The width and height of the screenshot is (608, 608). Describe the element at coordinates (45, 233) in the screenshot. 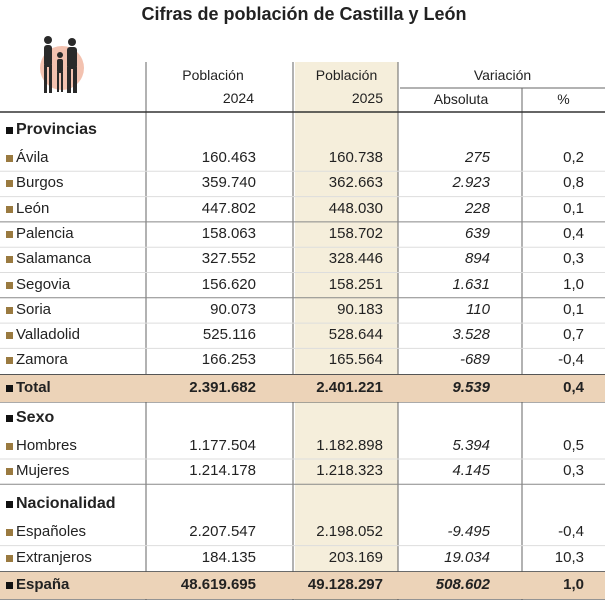

I see `row-label: Palencia` at that location.